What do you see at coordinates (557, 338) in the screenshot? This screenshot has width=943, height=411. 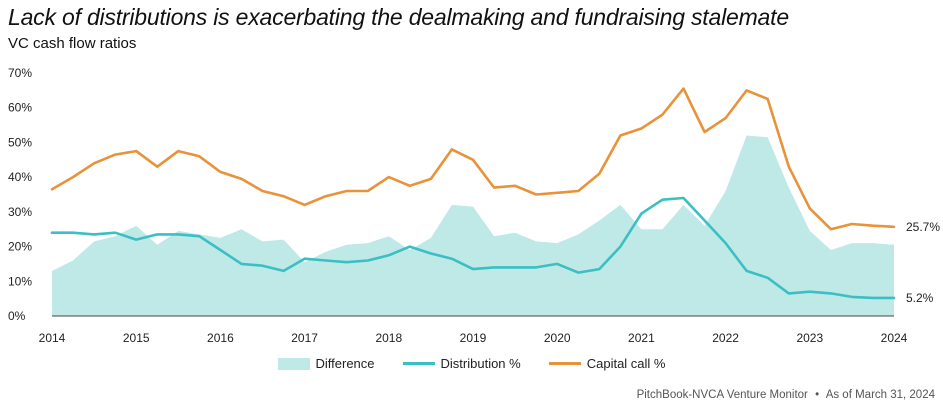 I see `x-tick-label: 2020` at bounding box center [557, 338].